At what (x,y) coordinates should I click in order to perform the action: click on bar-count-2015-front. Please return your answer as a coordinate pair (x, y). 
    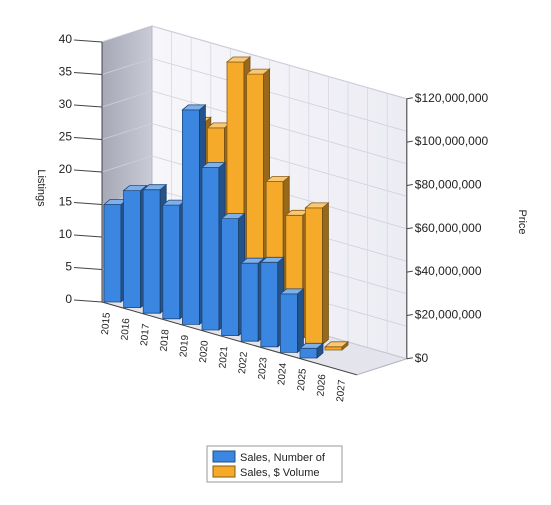
    Looking at the image, I should click on (112, 253).